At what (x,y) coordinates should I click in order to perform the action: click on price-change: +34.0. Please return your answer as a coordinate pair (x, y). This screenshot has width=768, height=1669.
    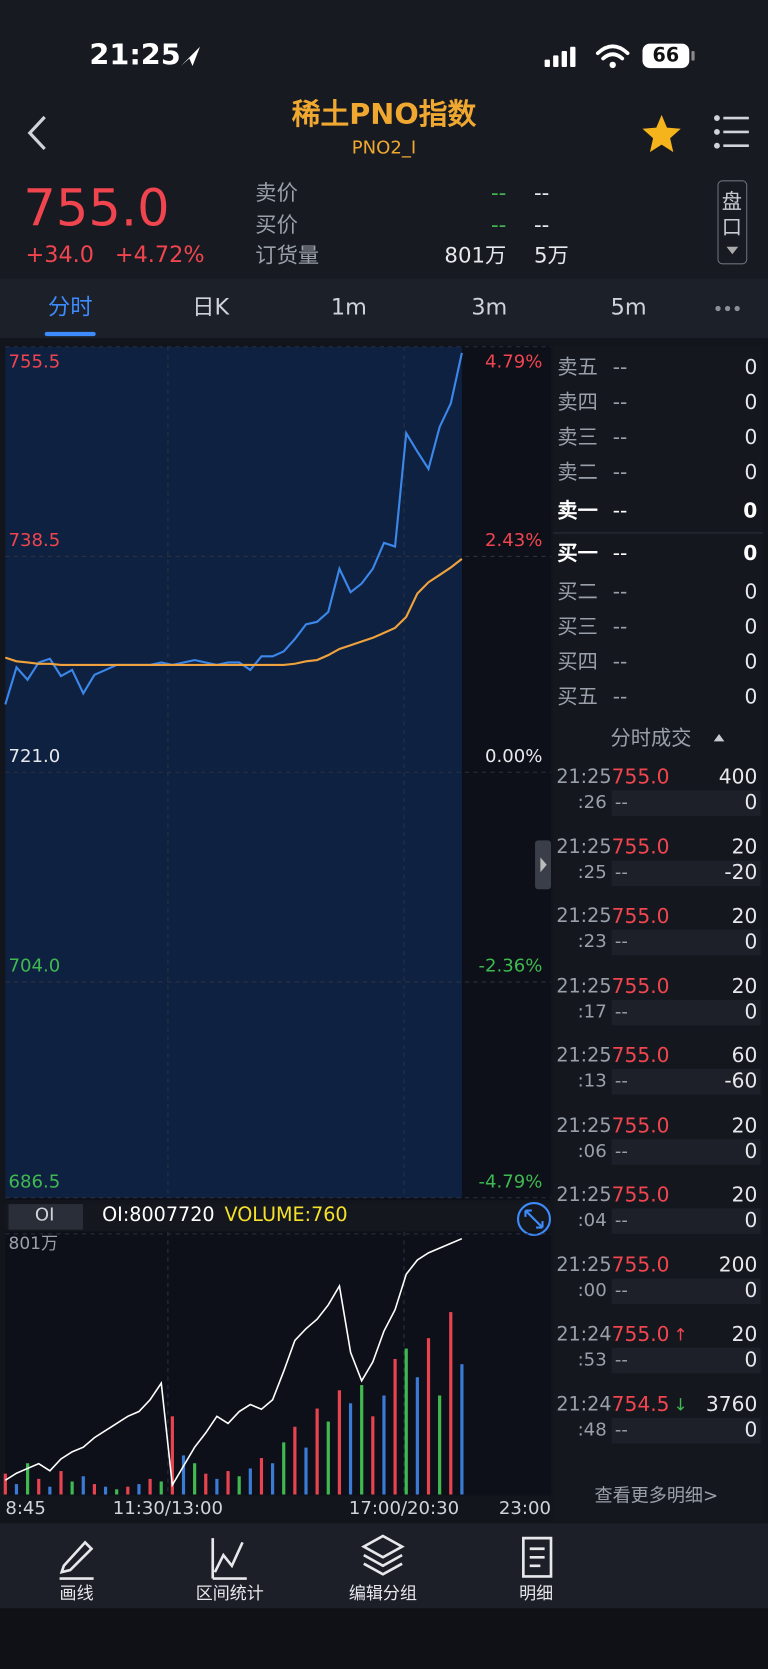
    Looking at the image, I should click on (59, 254).